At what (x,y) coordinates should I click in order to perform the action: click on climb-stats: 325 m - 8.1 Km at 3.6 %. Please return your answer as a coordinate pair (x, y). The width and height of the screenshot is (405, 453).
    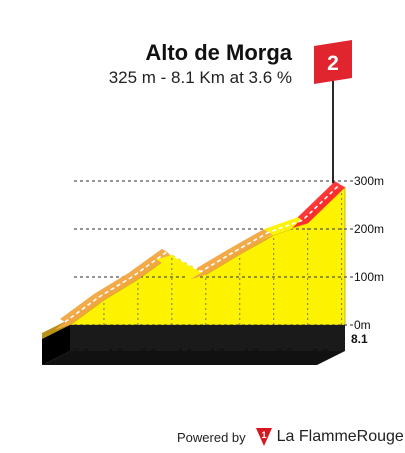
    Looking at the image, I should click on (200, 77).